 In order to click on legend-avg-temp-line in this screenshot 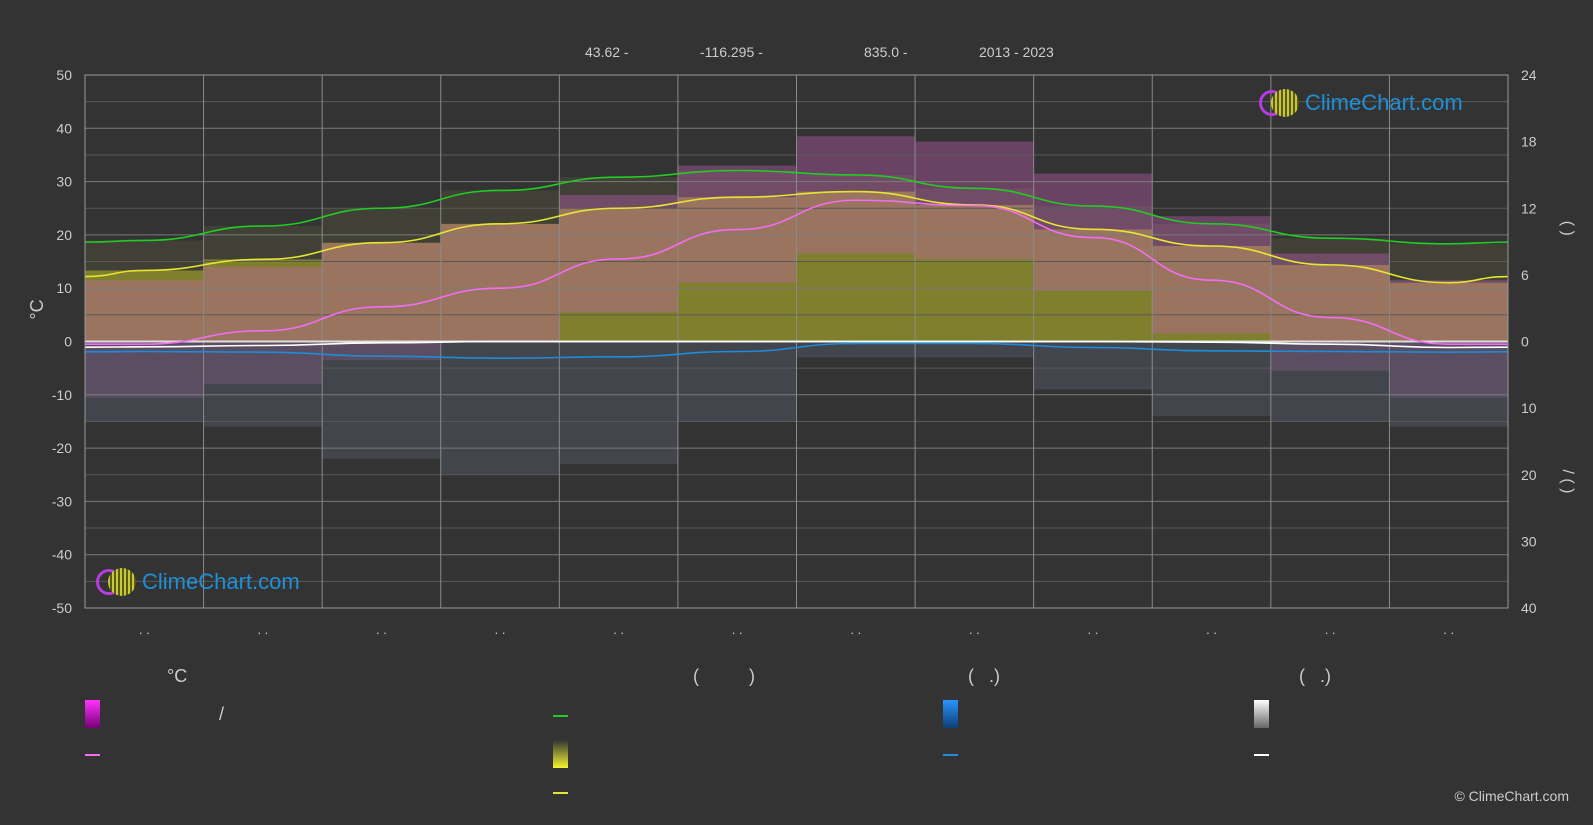, I will do `click(92, 755)`.